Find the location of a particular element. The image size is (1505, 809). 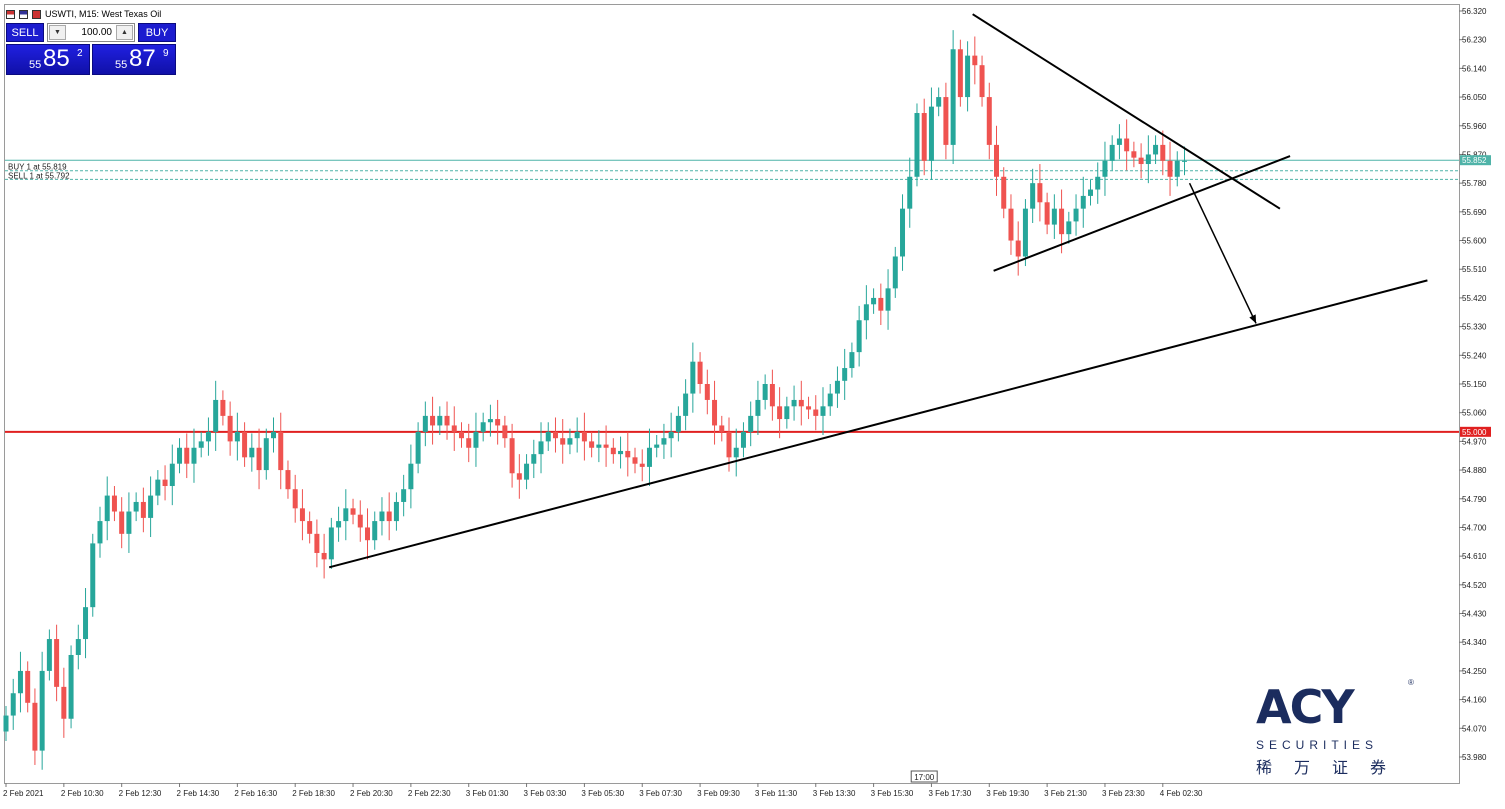

logo-wordmark: ACY is located at coordinates (1305, 707).